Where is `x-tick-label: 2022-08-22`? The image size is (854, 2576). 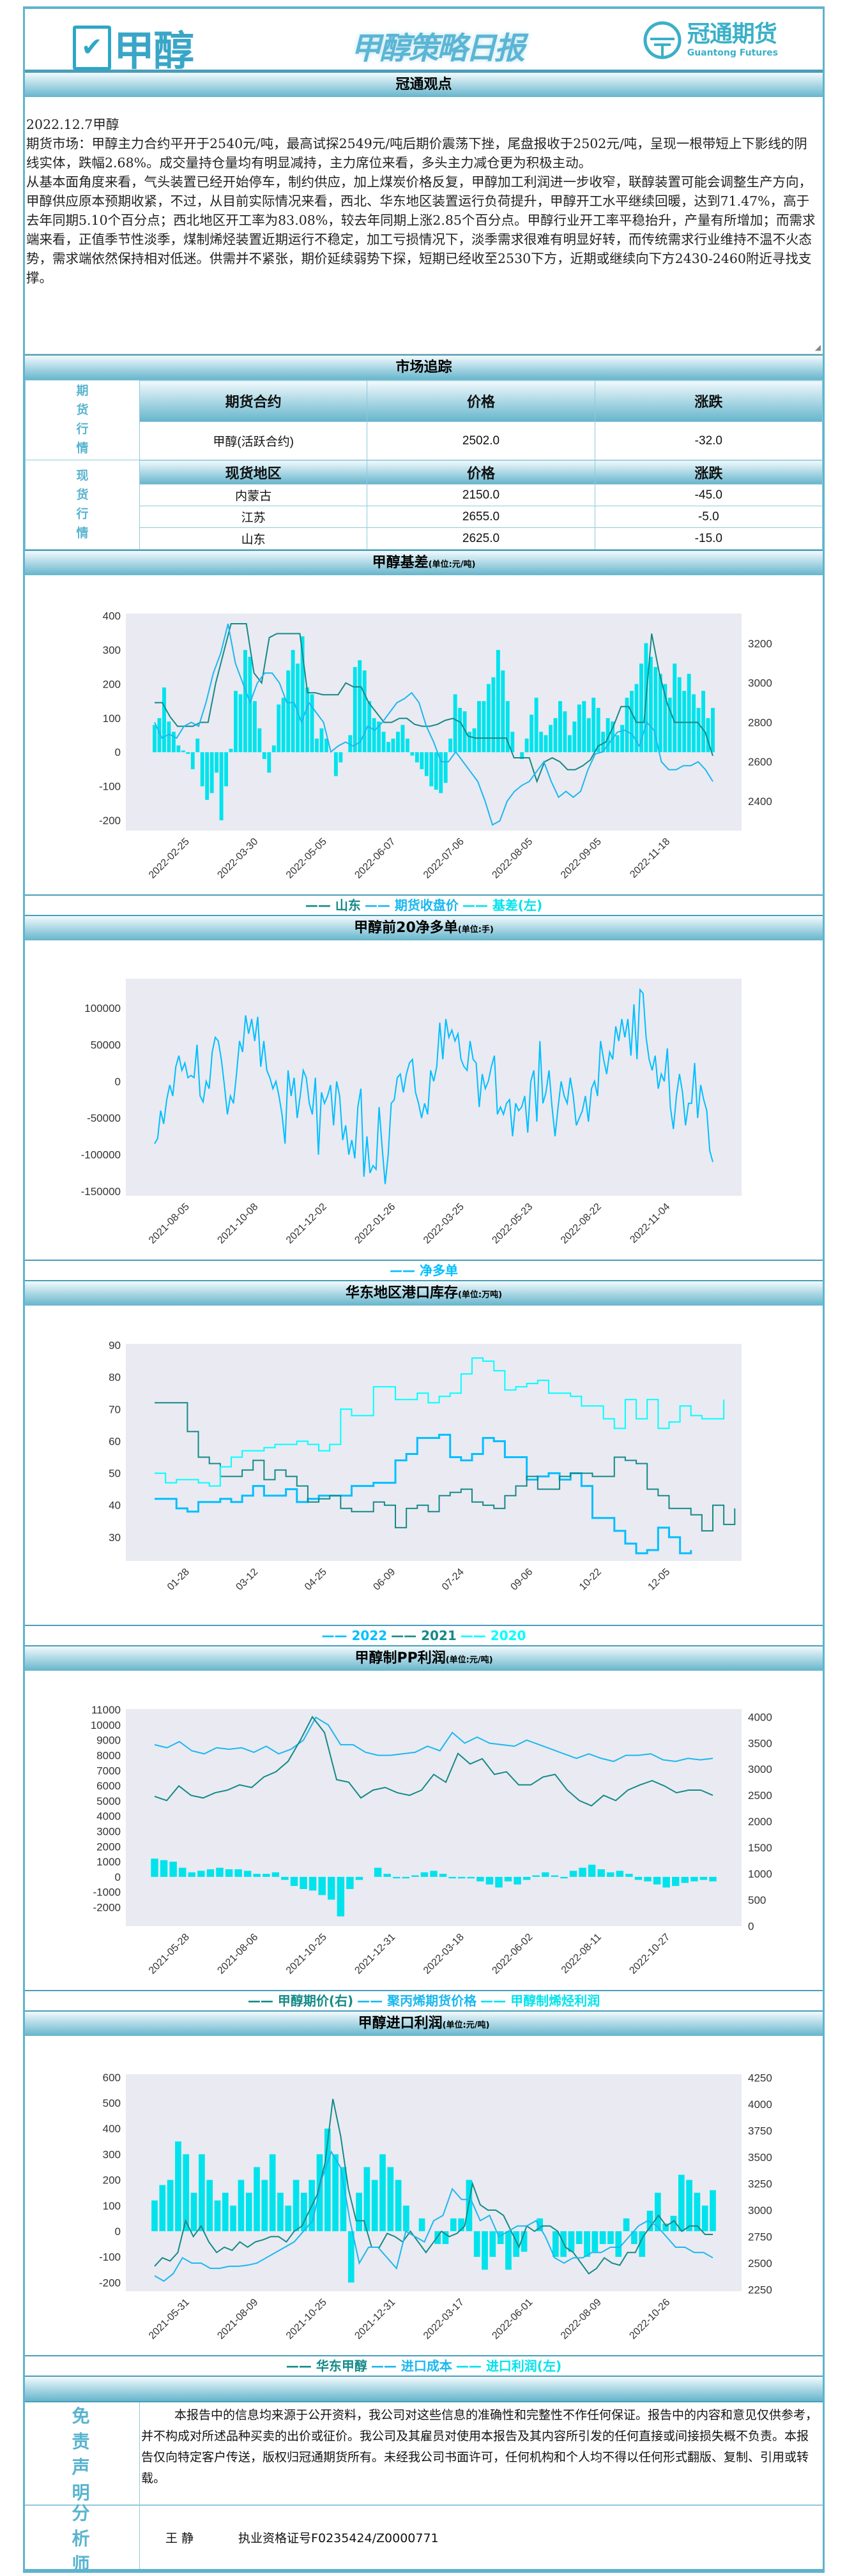
x-tick-label: 2022-08-22 is located at coordinates (581, 1223).